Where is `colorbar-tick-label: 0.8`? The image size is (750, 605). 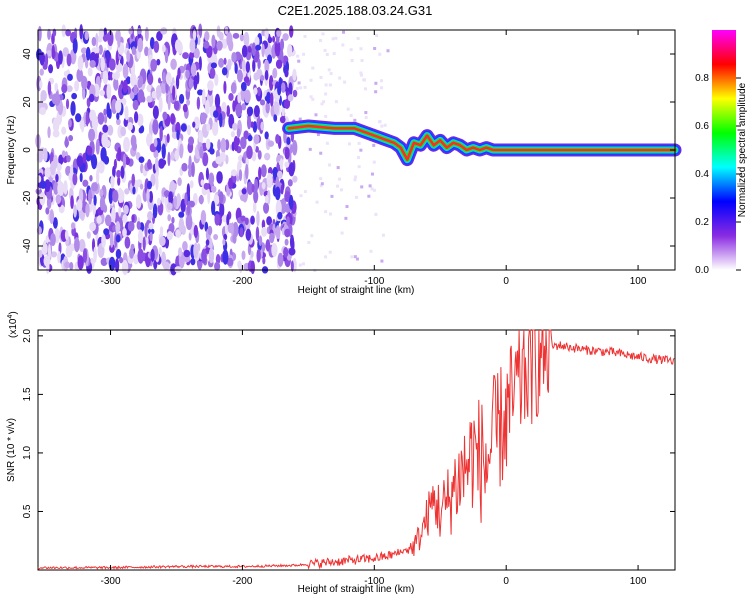 colorbar-tick-label: 0.8 is located at coordinates (702, 78).